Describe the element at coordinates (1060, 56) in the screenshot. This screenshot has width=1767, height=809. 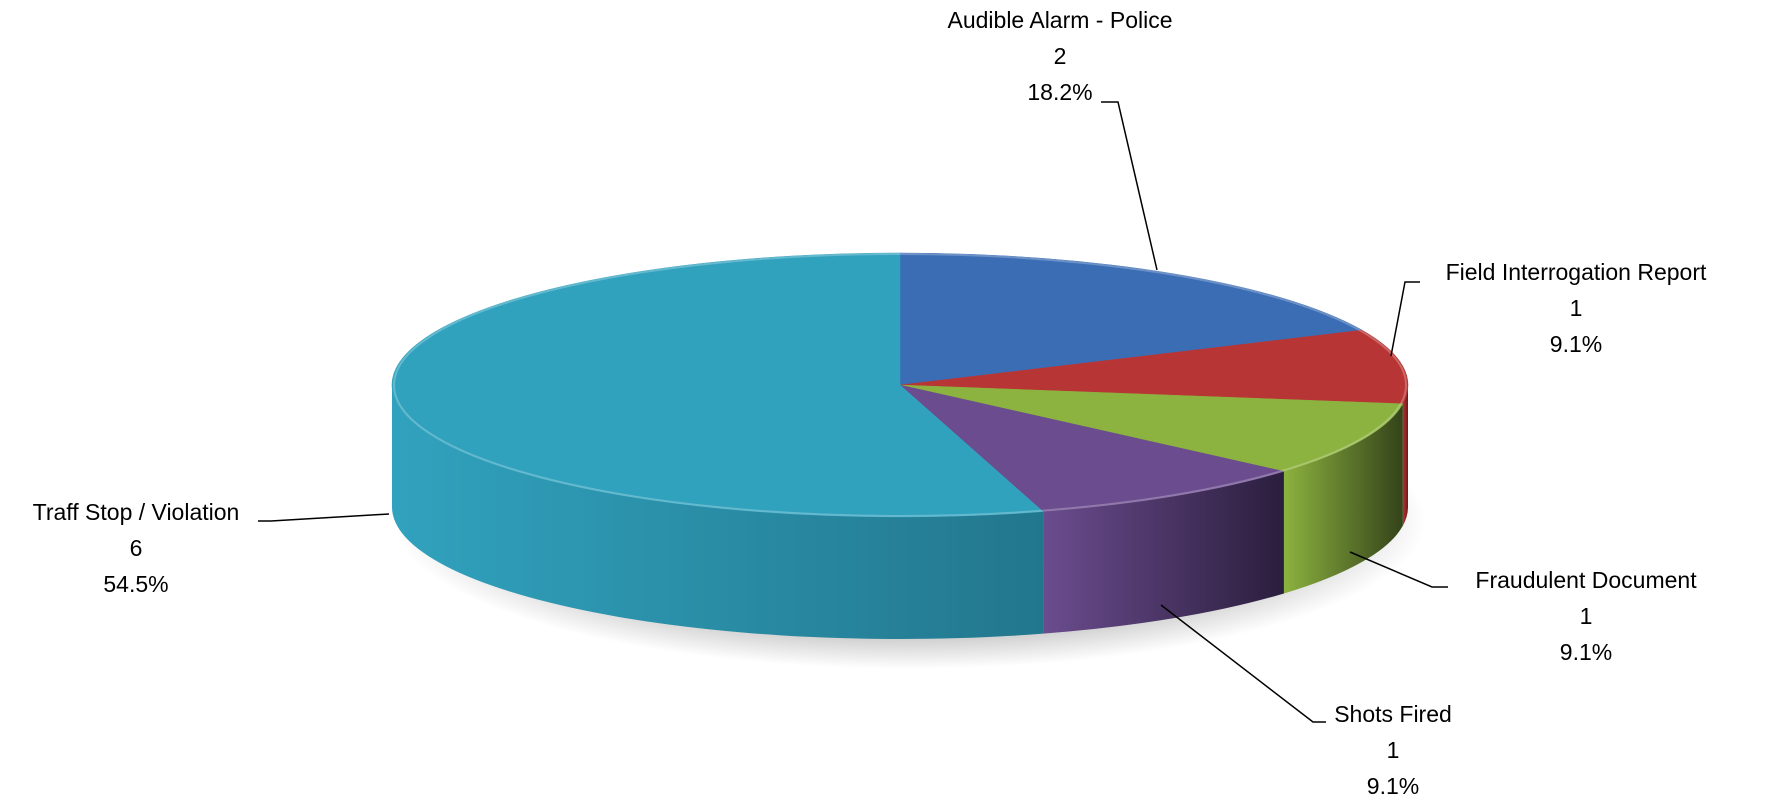
I see `data-label-value-0: 2` at that location.